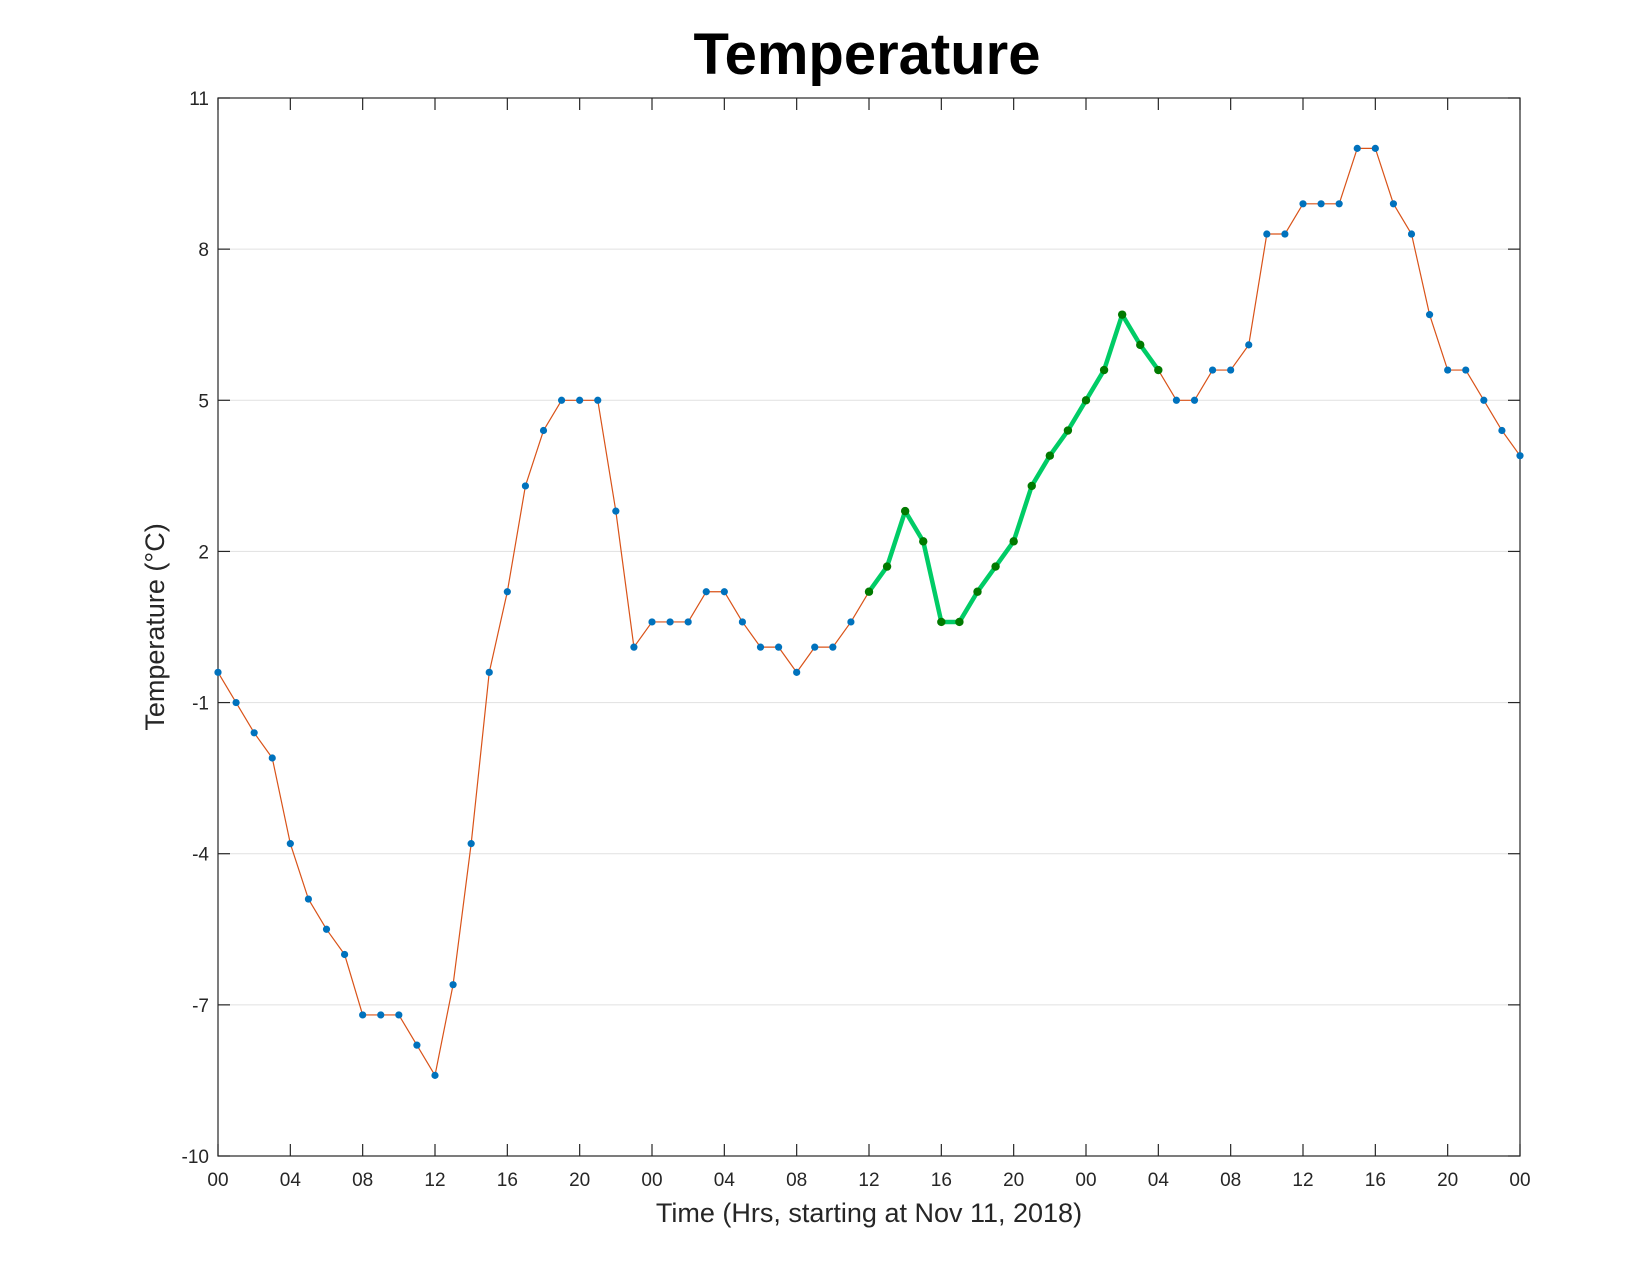  What do you see at coordinates (866, 54) in the screenshot?
I see `chart-title: Temperature` at bounding box center [866, 54].